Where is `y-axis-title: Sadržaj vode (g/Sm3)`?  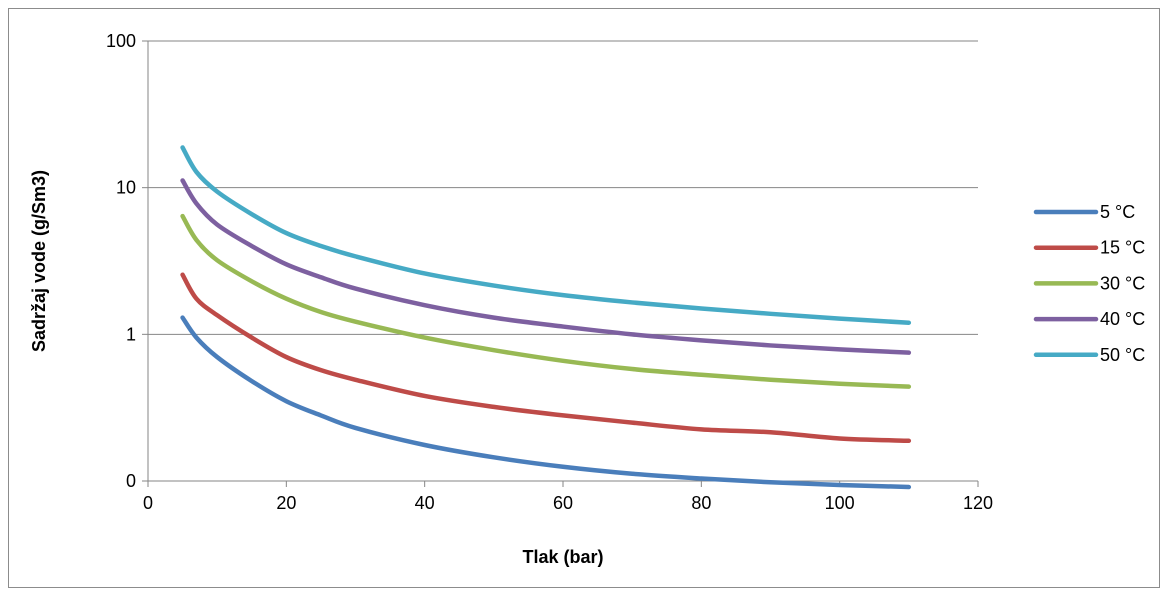
y-axis-title: Sadržaj vode (g/Sm3) is located at coordinates (39, 261).